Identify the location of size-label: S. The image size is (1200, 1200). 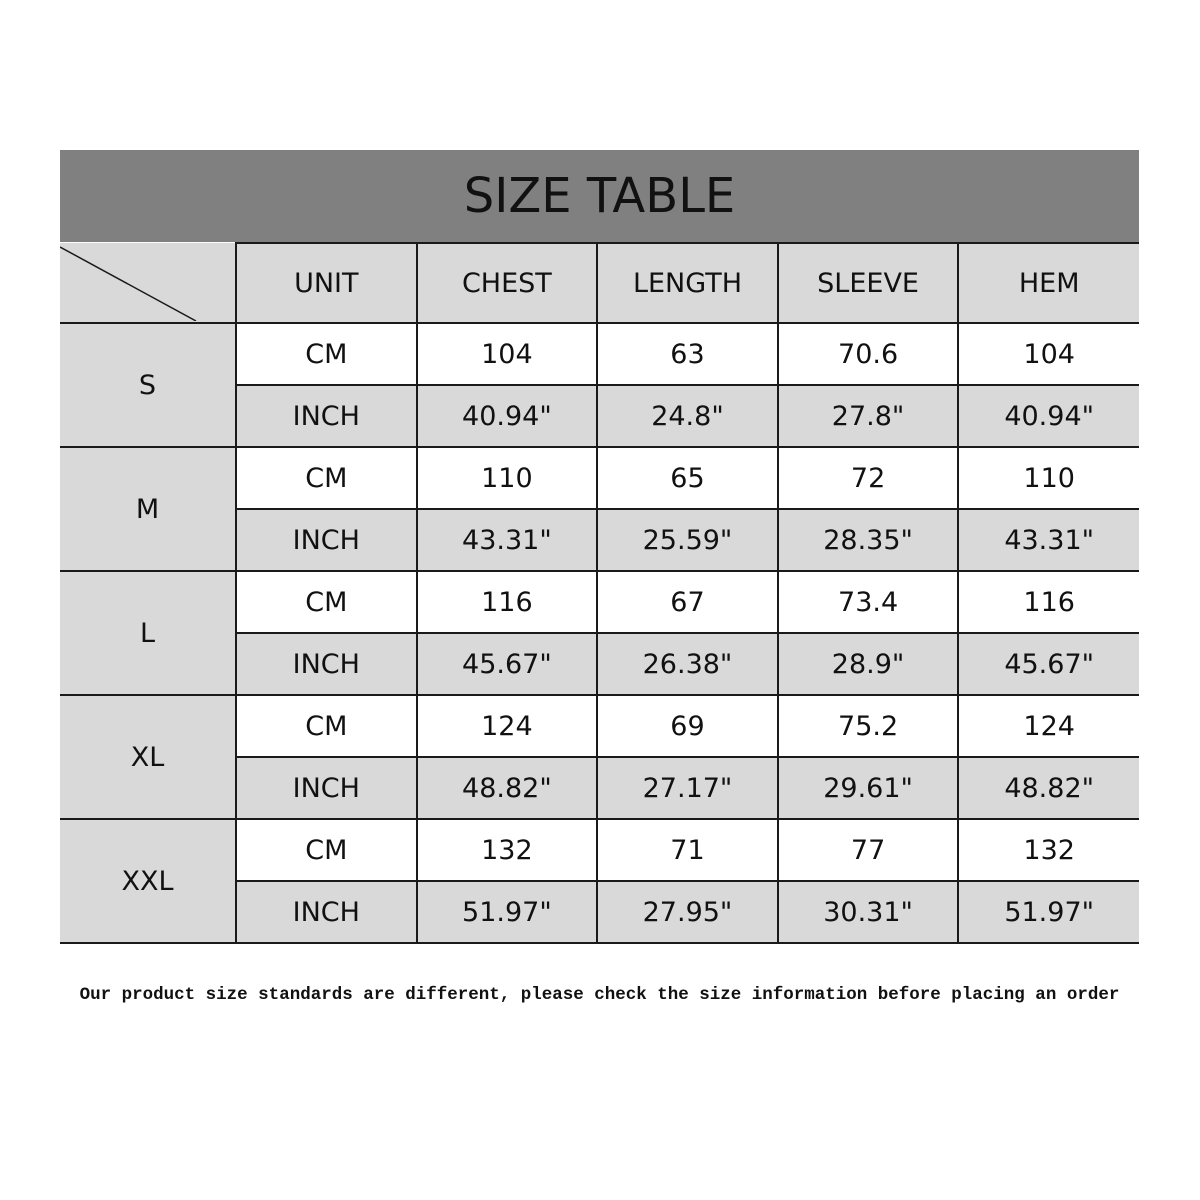
(148, 385).